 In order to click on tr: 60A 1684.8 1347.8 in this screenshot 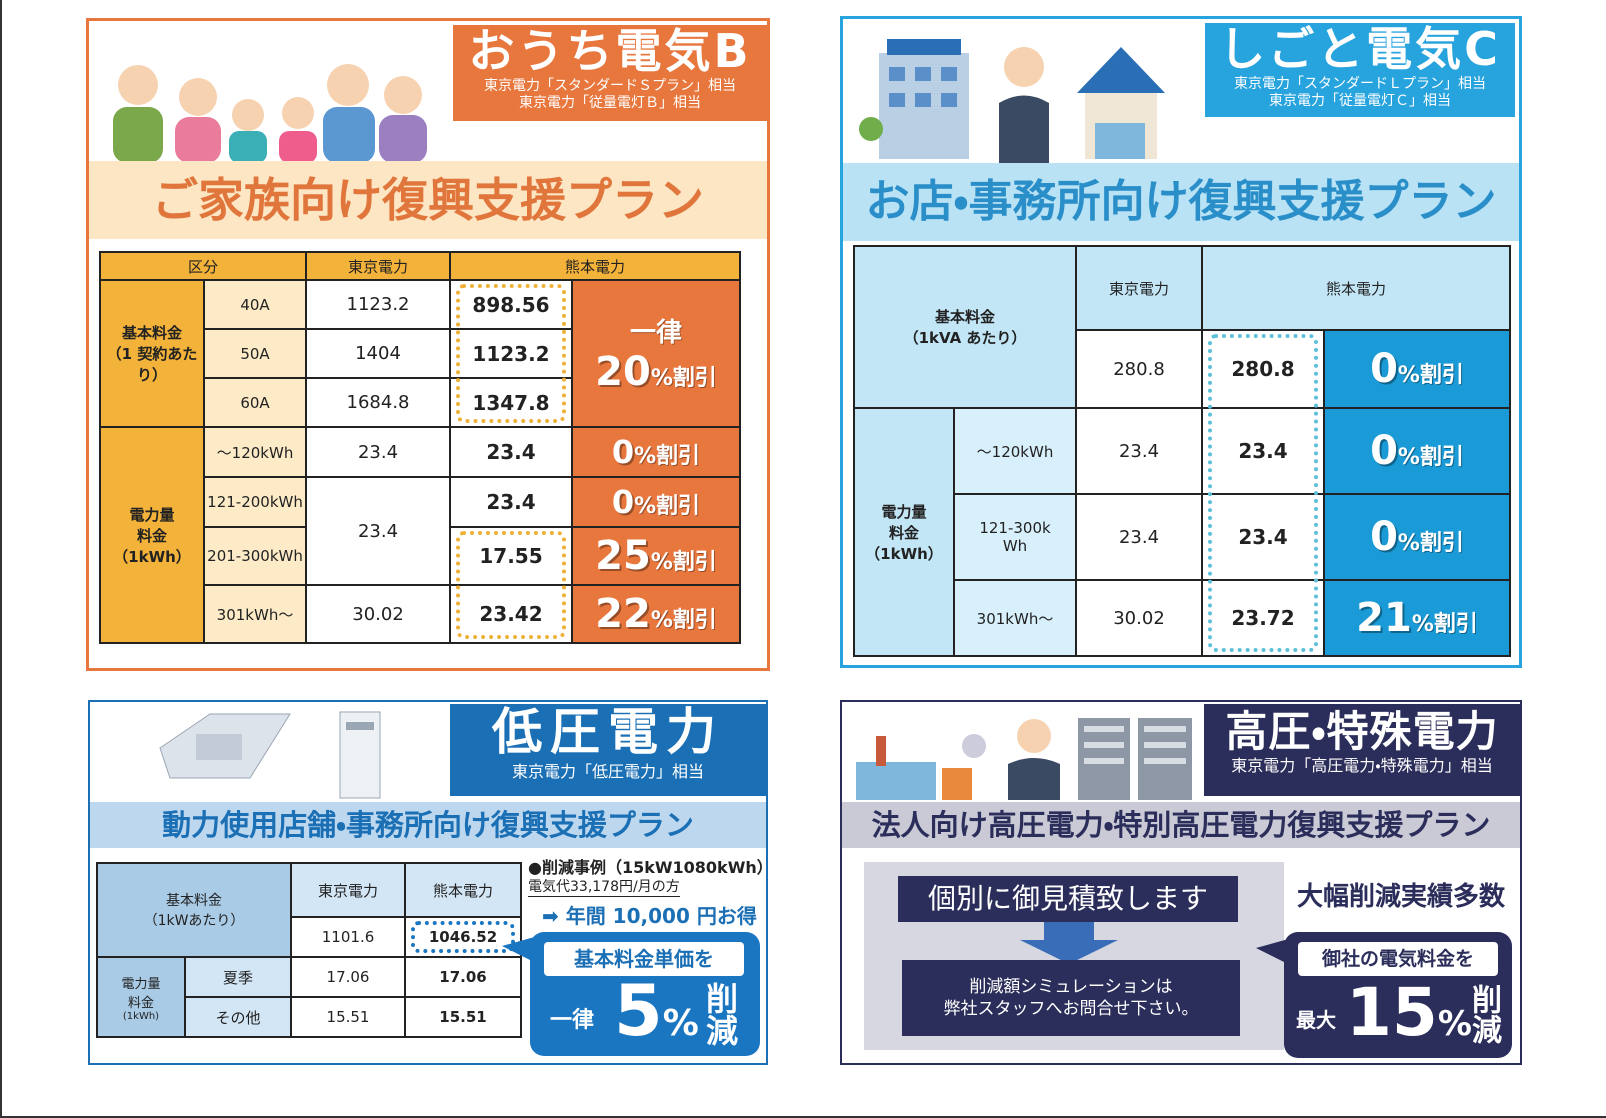, I will do `click(420, 402)`.